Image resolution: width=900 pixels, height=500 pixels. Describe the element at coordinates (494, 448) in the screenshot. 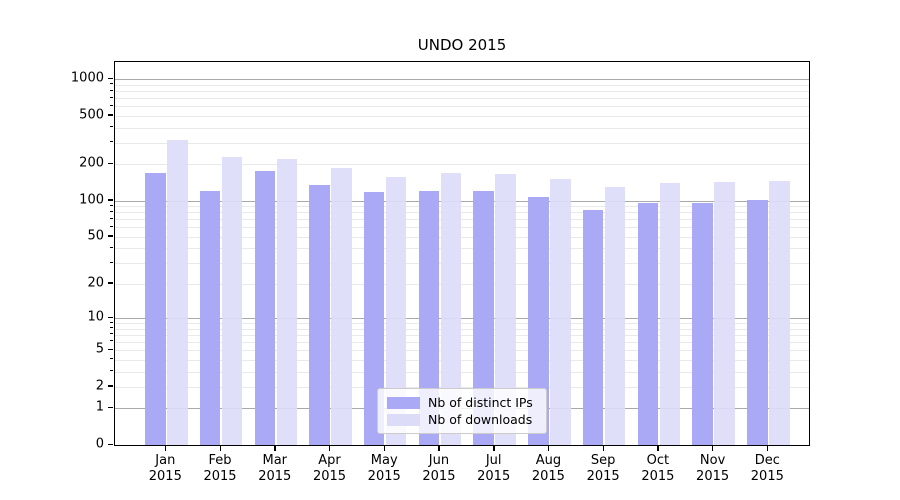

I see `x-axis-tick-jul` at that location.